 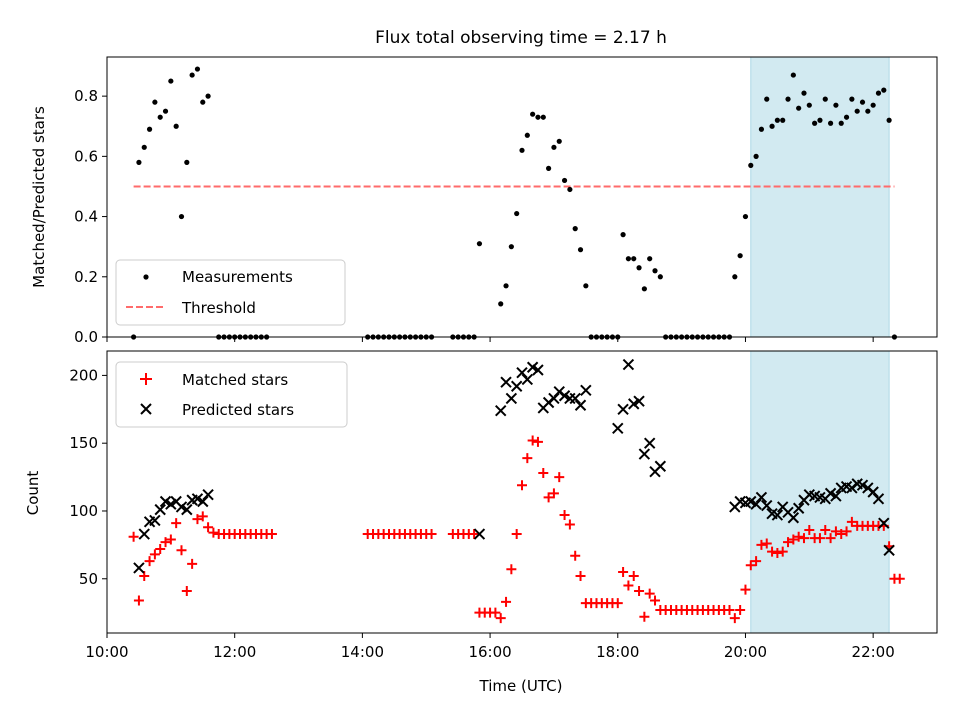 What do you see at coordinates (88, 579) in the screenshot?
I see `y-tick-label: 50` at bounding box center [88, 579].